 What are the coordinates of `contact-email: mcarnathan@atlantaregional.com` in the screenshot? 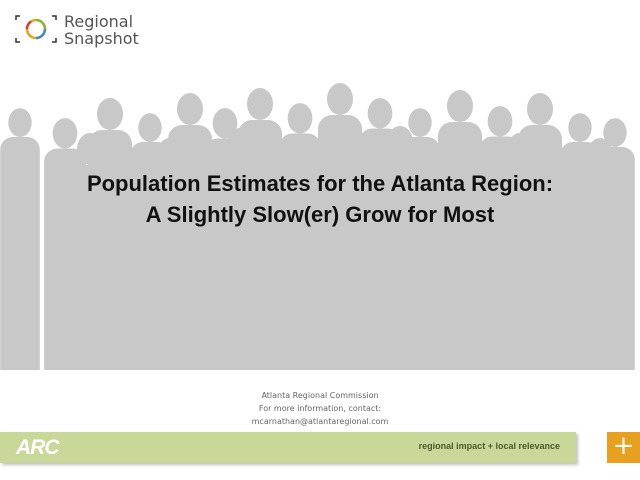 It's located at (320, 421).